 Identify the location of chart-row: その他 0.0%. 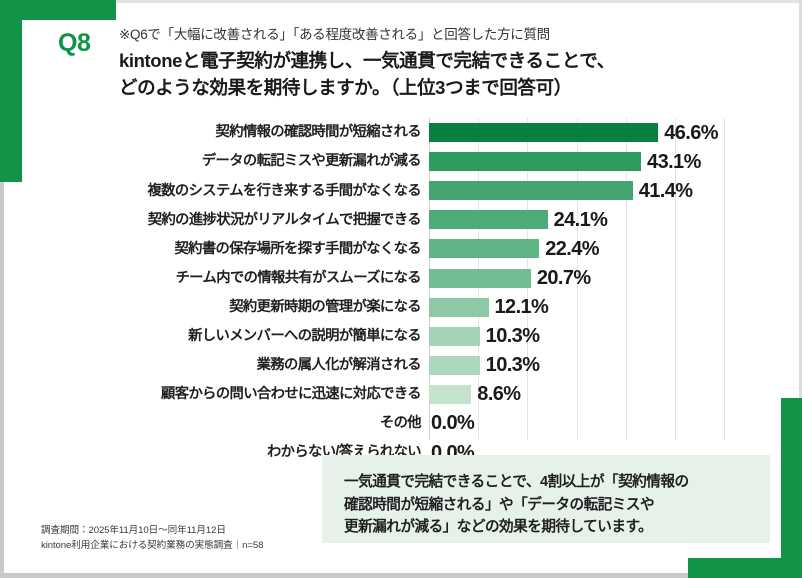
(401, 423).